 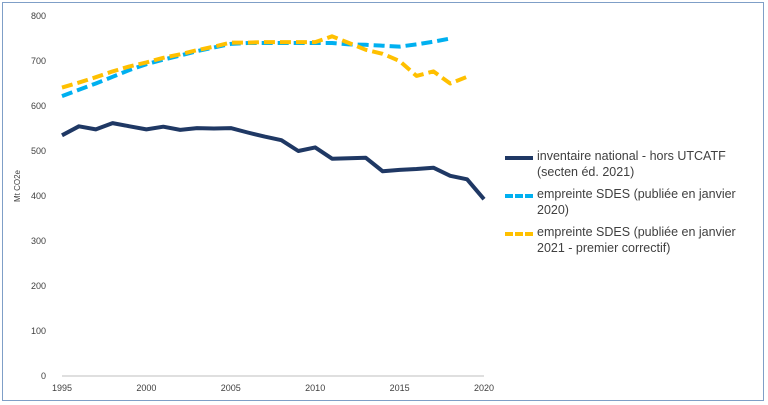 What do you see at coordinates (38, 16) in the screenshot?
I see `y-tick-label: 800` at bounding box center [38, 16].